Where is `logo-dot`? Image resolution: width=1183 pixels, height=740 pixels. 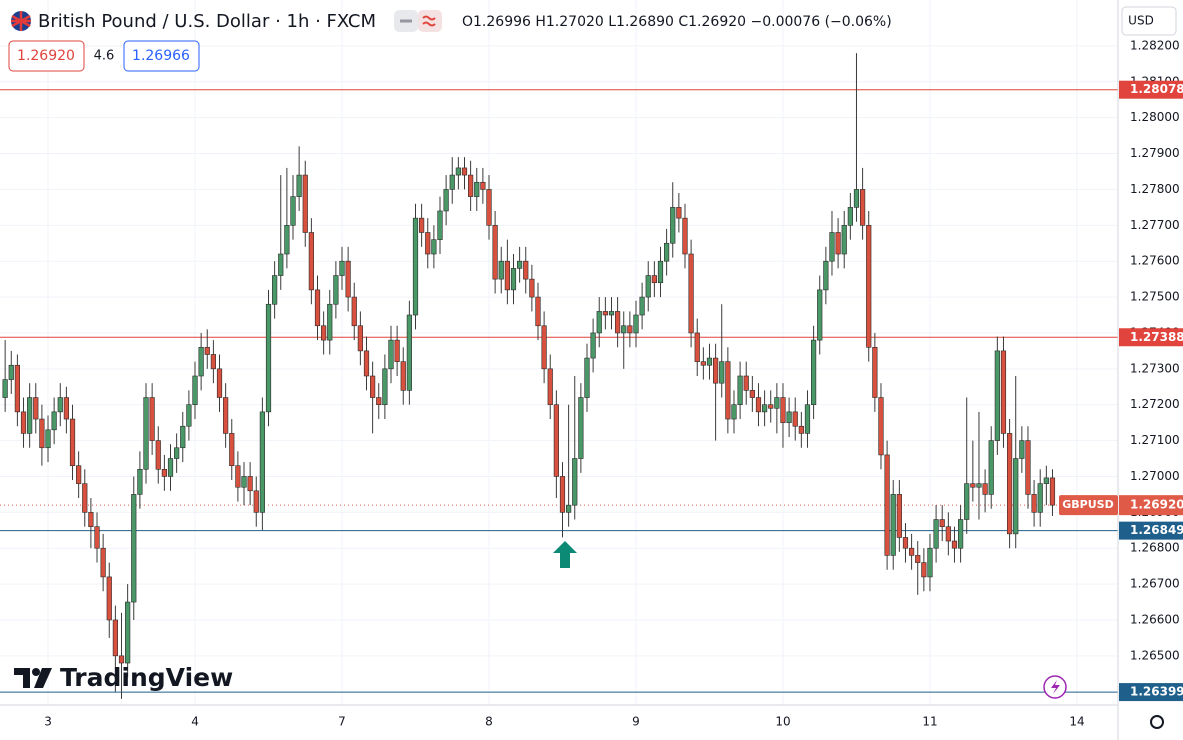
logo-dot is located at coordinates (36, 672).